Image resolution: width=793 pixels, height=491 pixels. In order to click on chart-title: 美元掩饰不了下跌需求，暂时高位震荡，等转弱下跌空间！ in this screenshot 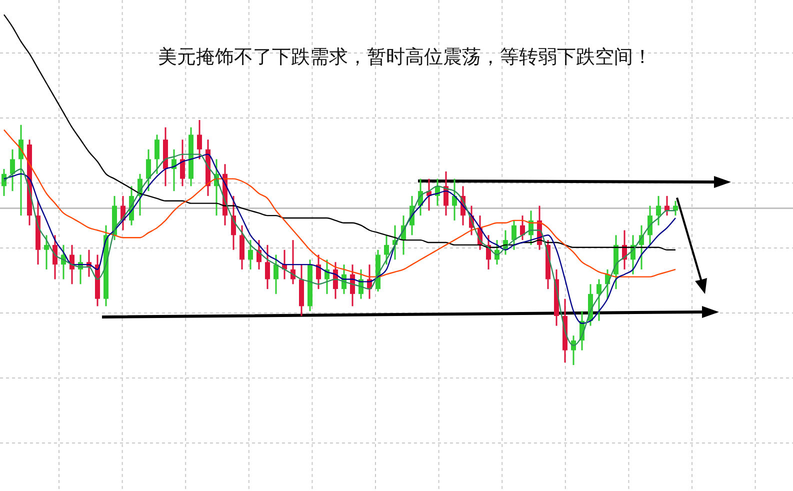, I will do `click(405, 57)`.